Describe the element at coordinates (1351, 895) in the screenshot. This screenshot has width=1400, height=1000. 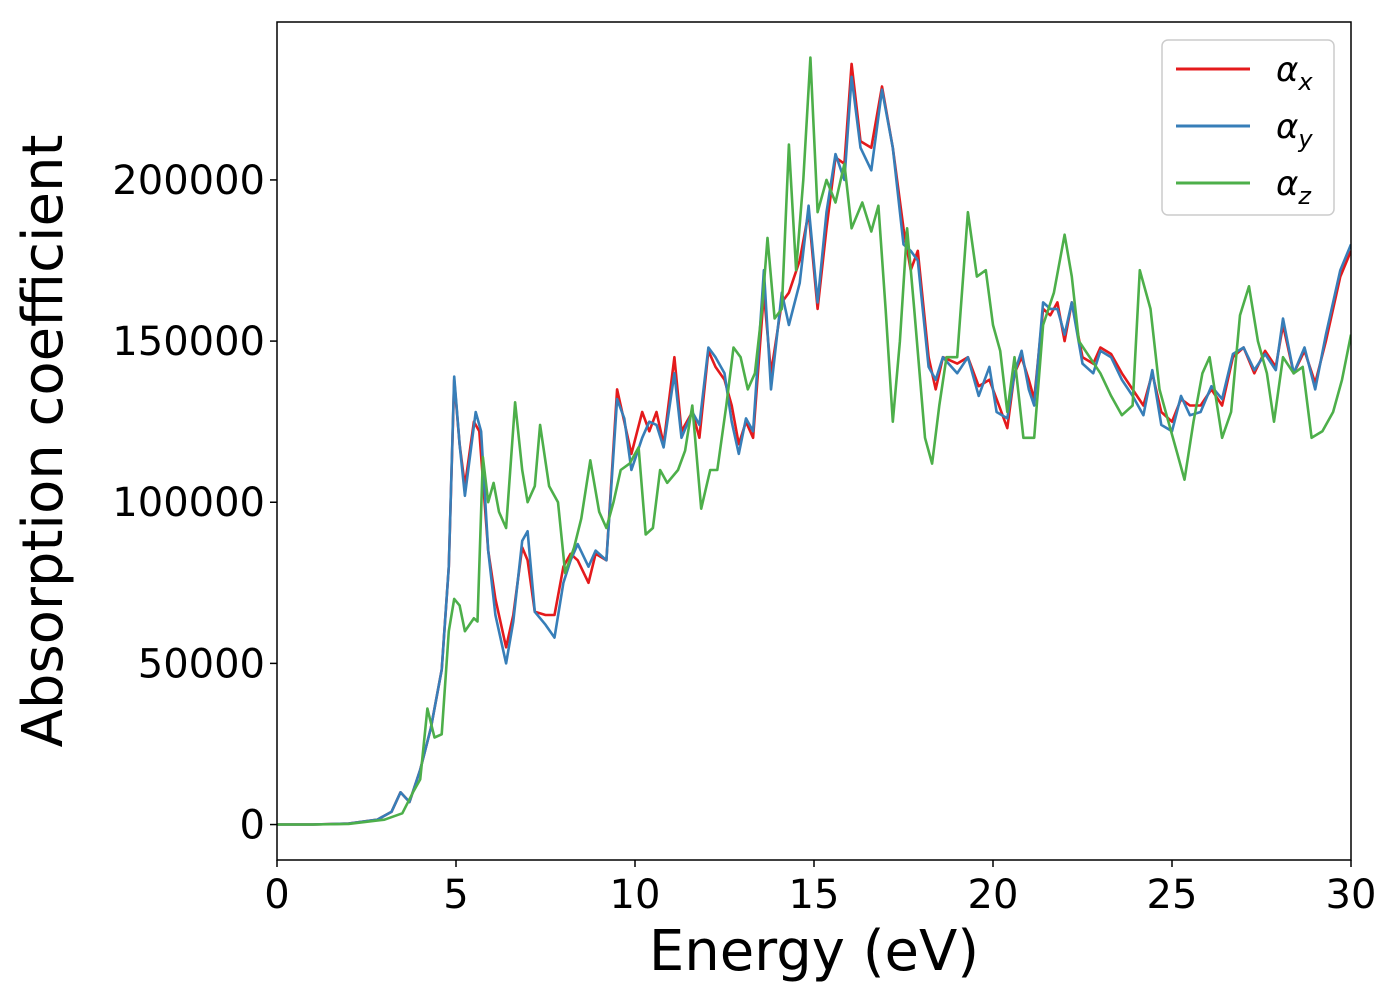
I see `x-tick-label: 30` at that location.